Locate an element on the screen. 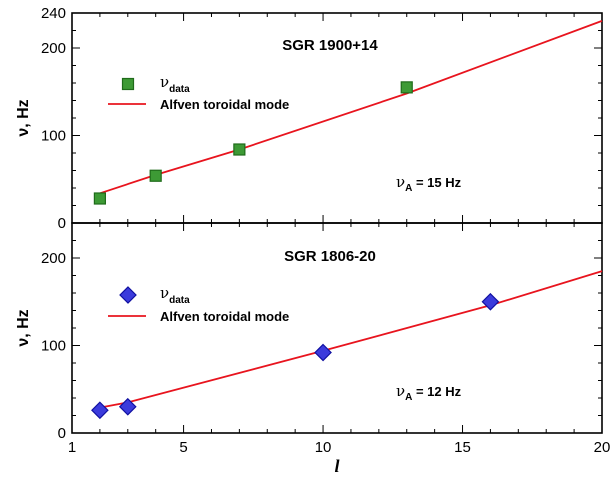 The width and height of the screenshot is (613, 477). y-tick-label: 240 is located at coordinates (53, 13).